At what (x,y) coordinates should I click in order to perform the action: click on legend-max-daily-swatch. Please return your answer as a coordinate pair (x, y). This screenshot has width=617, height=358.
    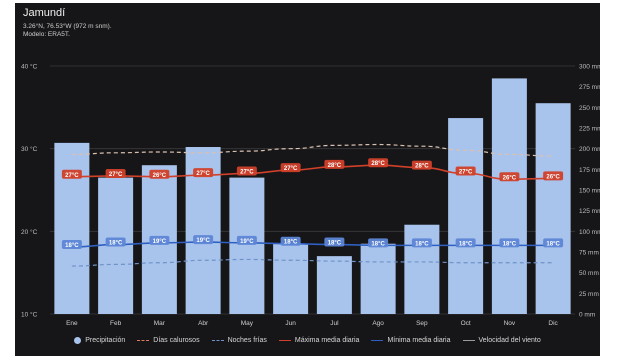
    Looking at the image, I should click on (284, 340).